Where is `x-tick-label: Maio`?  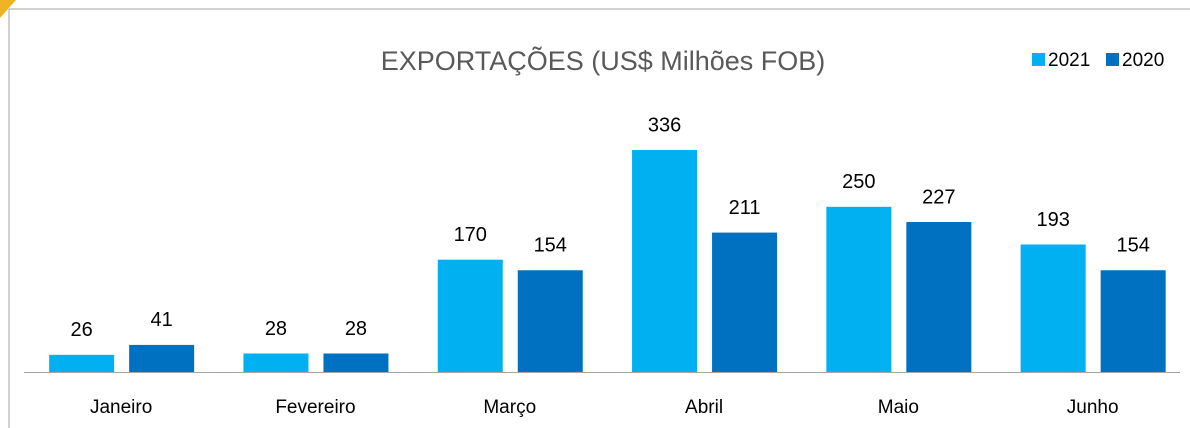
x-tick-label: Maio is located at coordinates (898, 407).